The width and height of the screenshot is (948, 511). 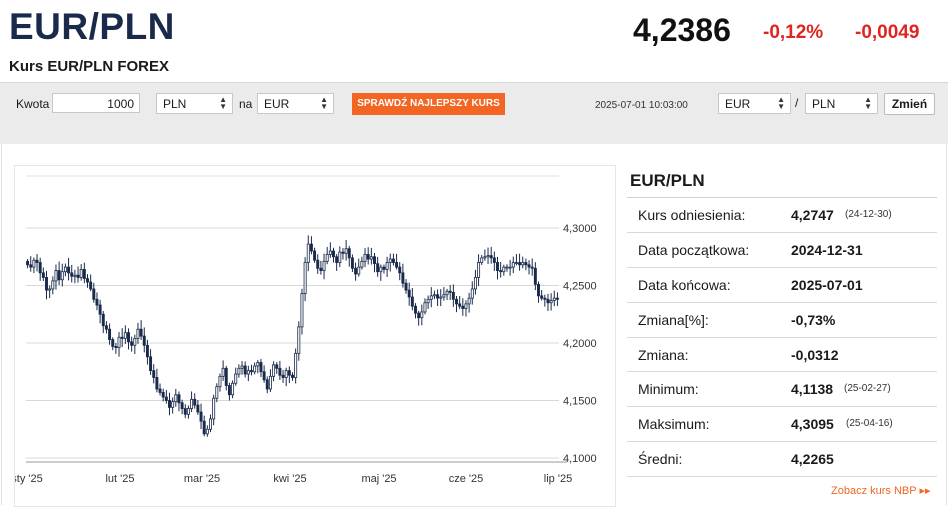 What do you see at coordinates (580, 344) in the screenshot?
I see `y-tick-label: 4,2000` at bounding box center [580, 344].